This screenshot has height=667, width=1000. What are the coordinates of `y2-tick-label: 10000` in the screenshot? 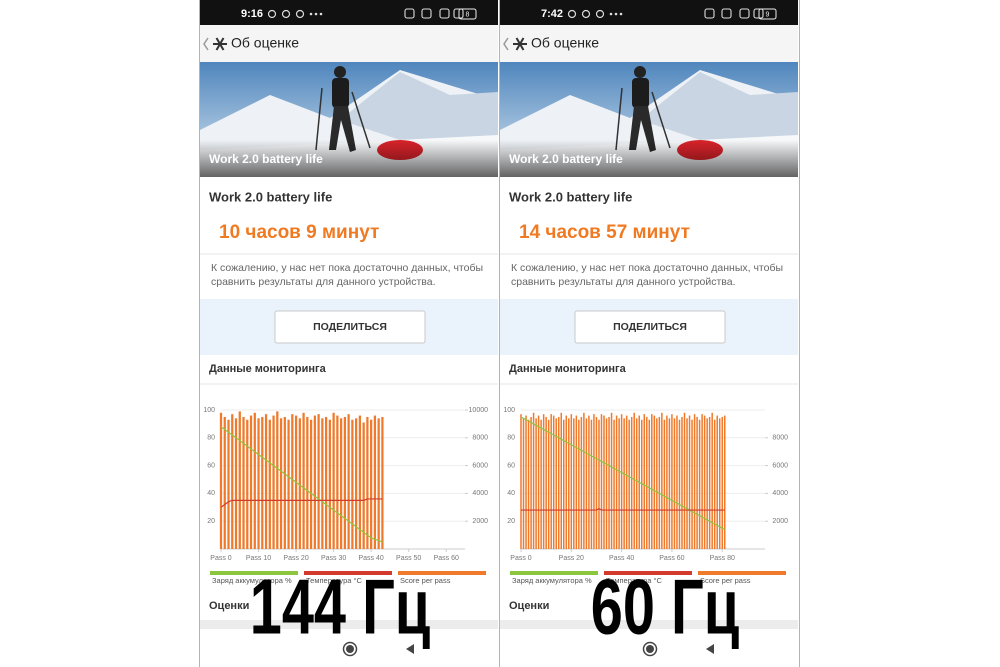 It's located at (479, 410).